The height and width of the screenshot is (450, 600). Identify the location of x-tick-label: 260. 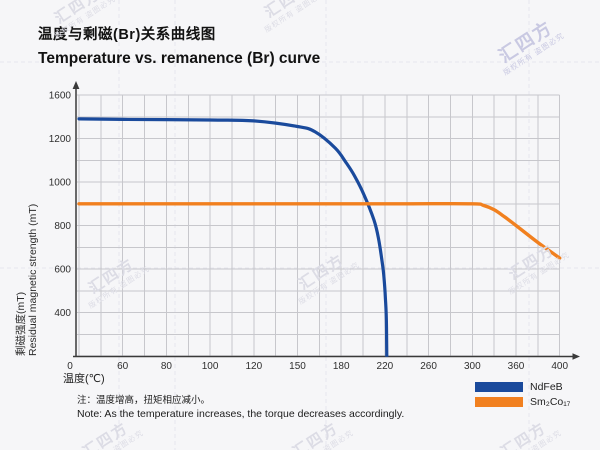
(428, 366).